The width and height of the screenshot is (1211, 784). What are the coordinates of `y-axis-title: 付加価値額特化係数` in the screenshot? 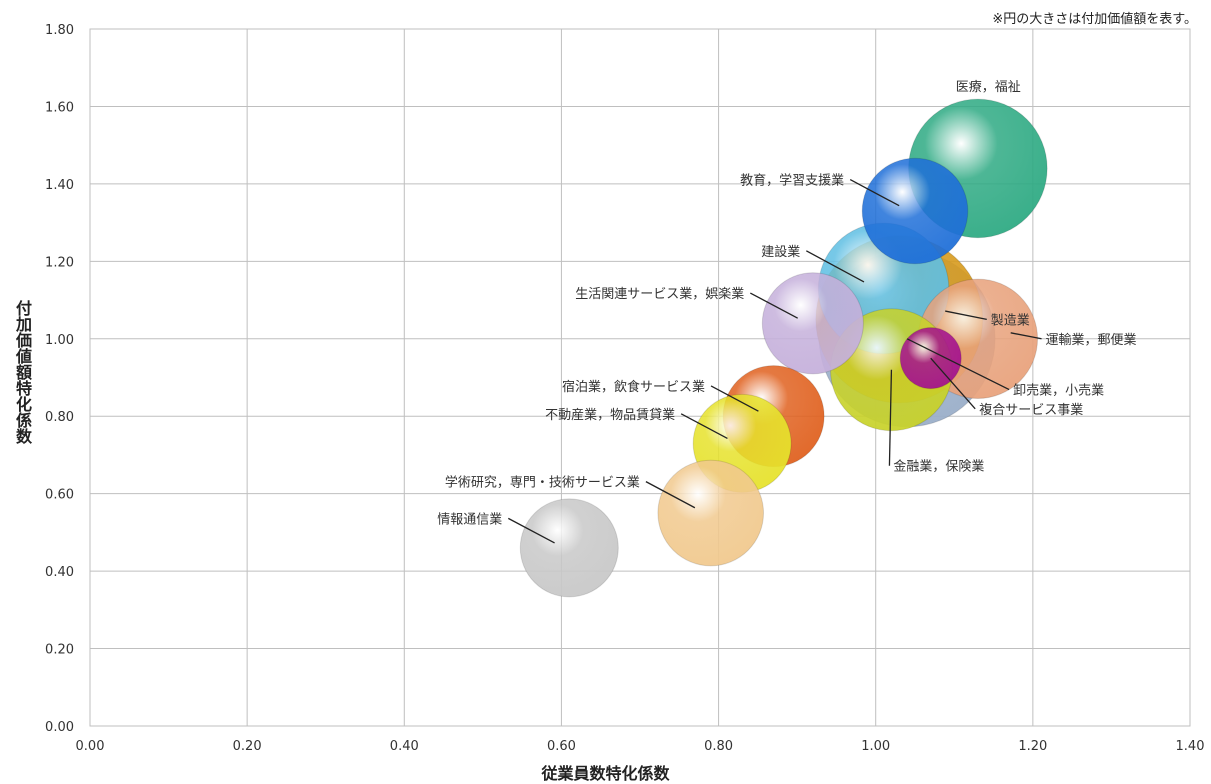 It's located at (22, 372).